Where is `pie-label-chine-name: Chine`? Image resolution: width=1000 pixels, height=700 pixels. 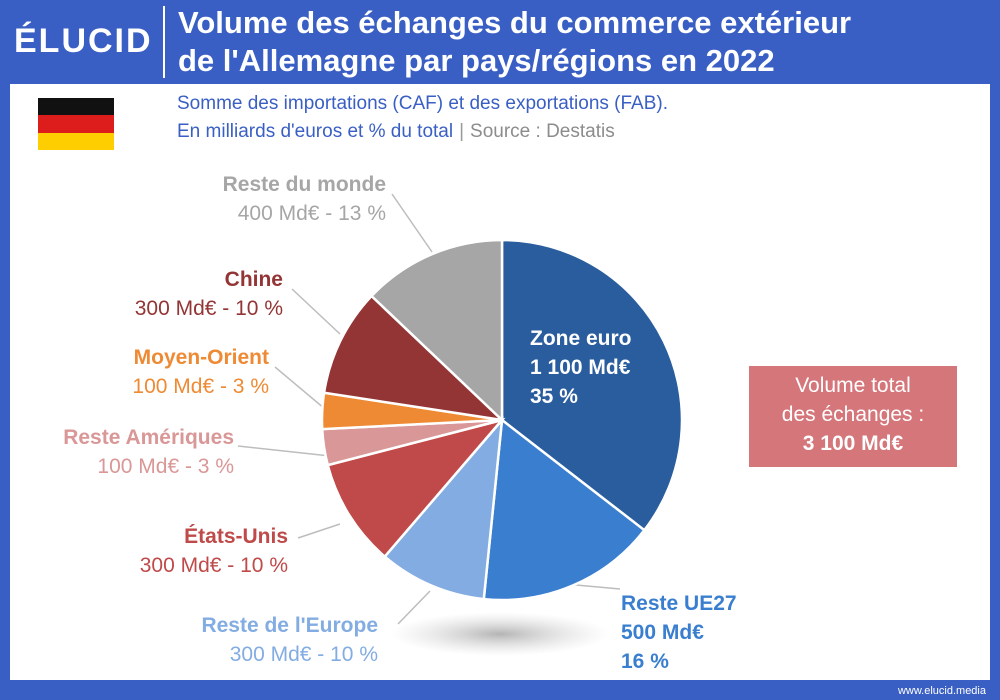 pie-label-chine-name: Chine is located at coordinates (254, 279).